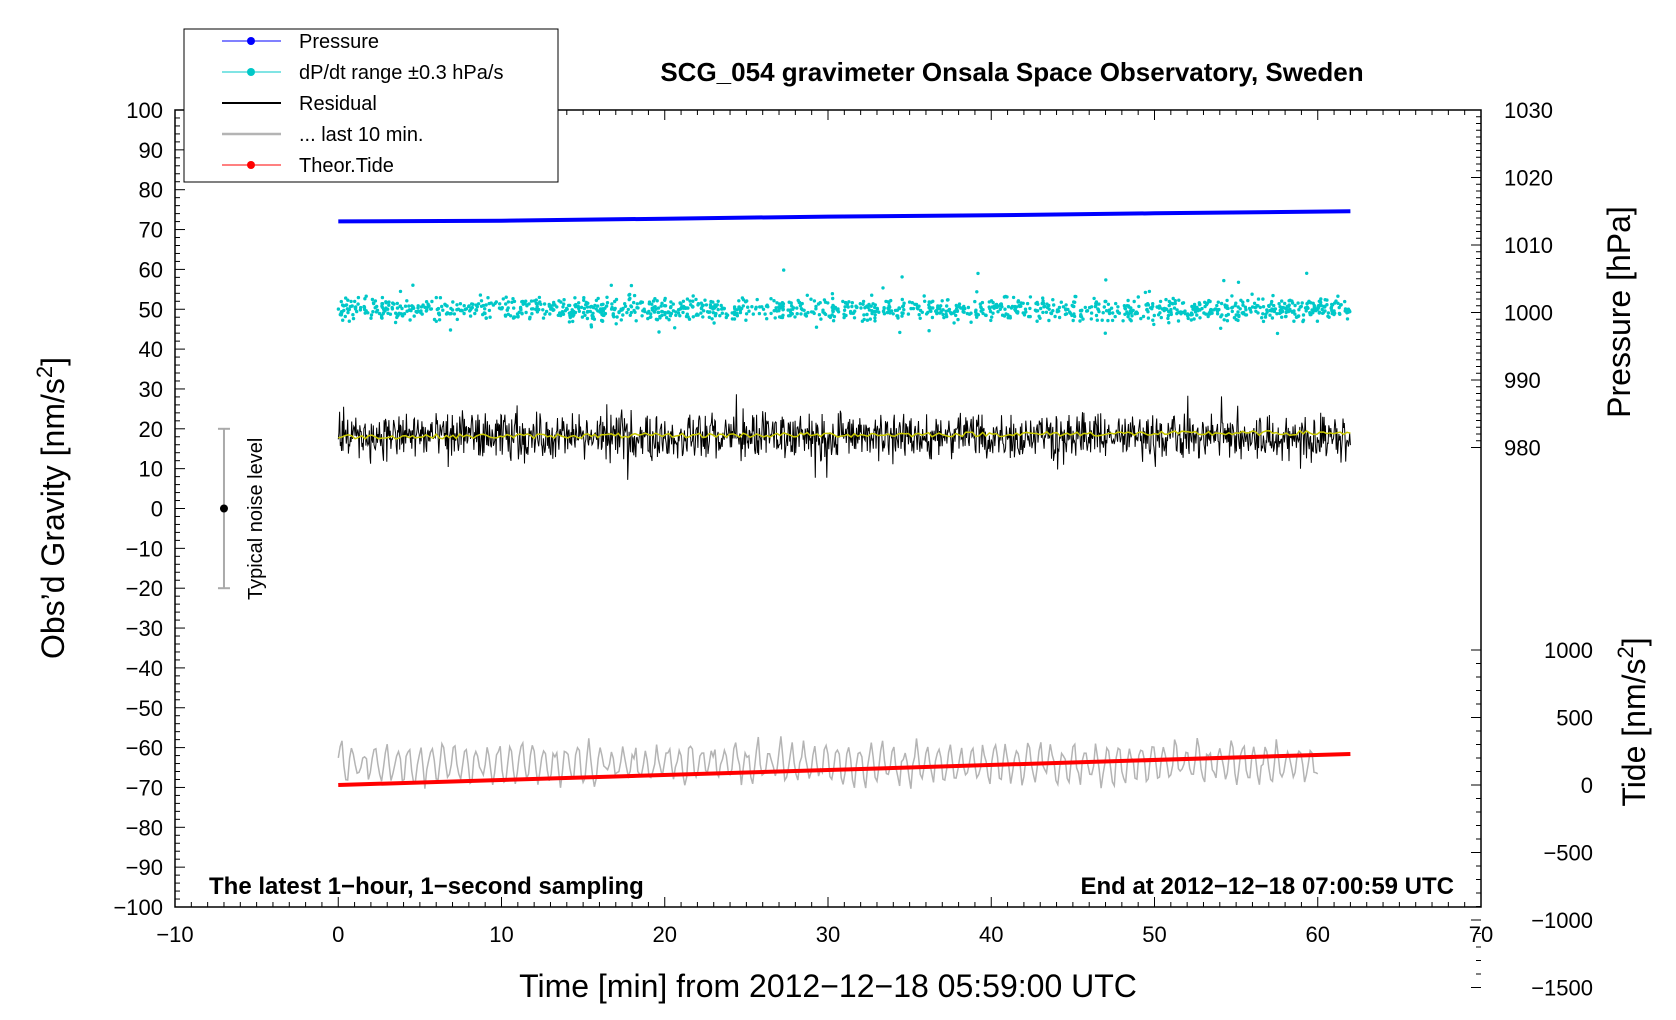 Image resolution: width=1676 pixels, height=1020 pixels. Describe the element at coordinates (144, 827) in the screenshot. I see `y-left-tick-label: −80` at that location.